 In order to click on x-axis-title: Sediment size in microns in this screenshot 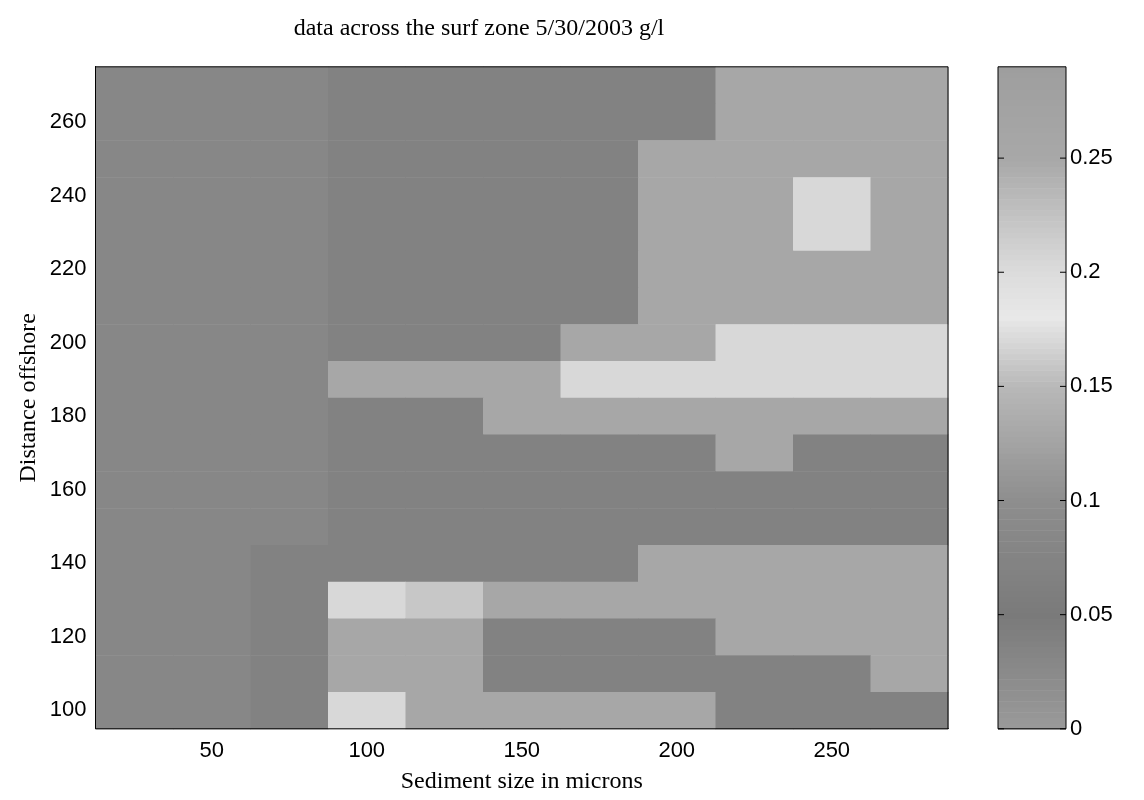, I will do `click(521, 779)`.